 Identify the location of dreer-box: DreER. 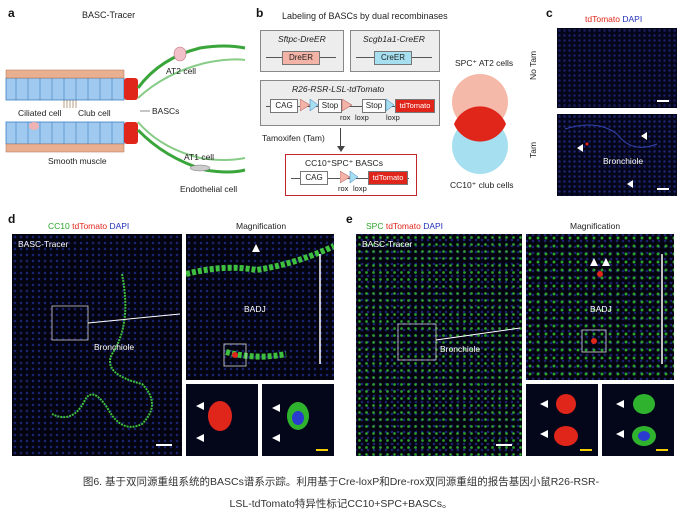
(301, 58).